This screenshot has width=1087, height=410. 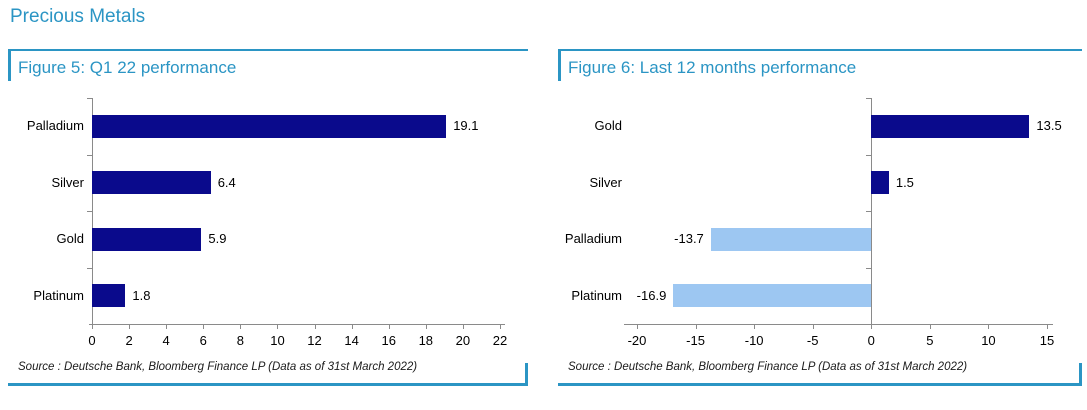 I want to click on x-tick-label: -5, so click(x=812, y=340).